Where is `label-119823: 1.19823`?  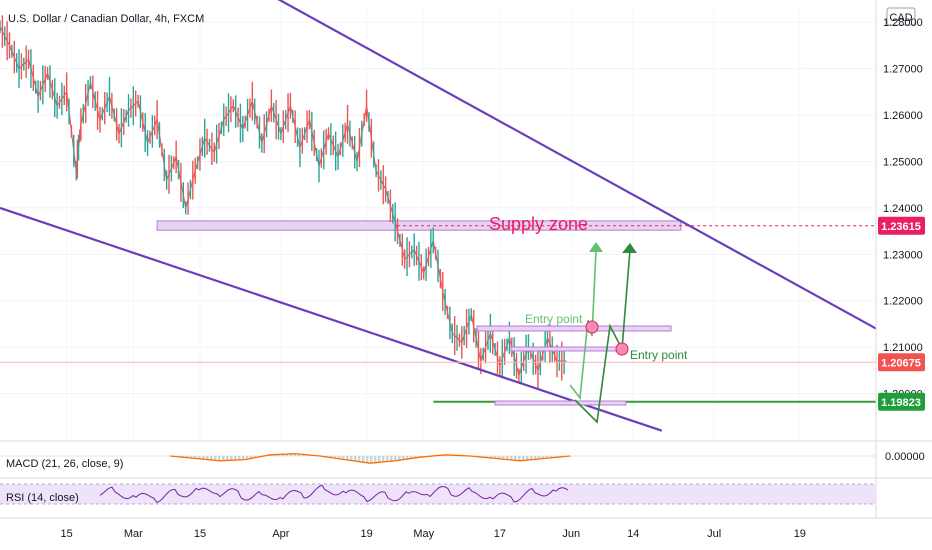
label-119823: 1.19823 is located at coordinates (901, 401).